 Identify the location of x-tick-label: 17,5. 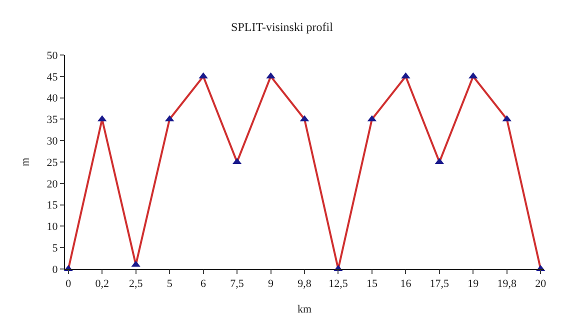
(440, 284).